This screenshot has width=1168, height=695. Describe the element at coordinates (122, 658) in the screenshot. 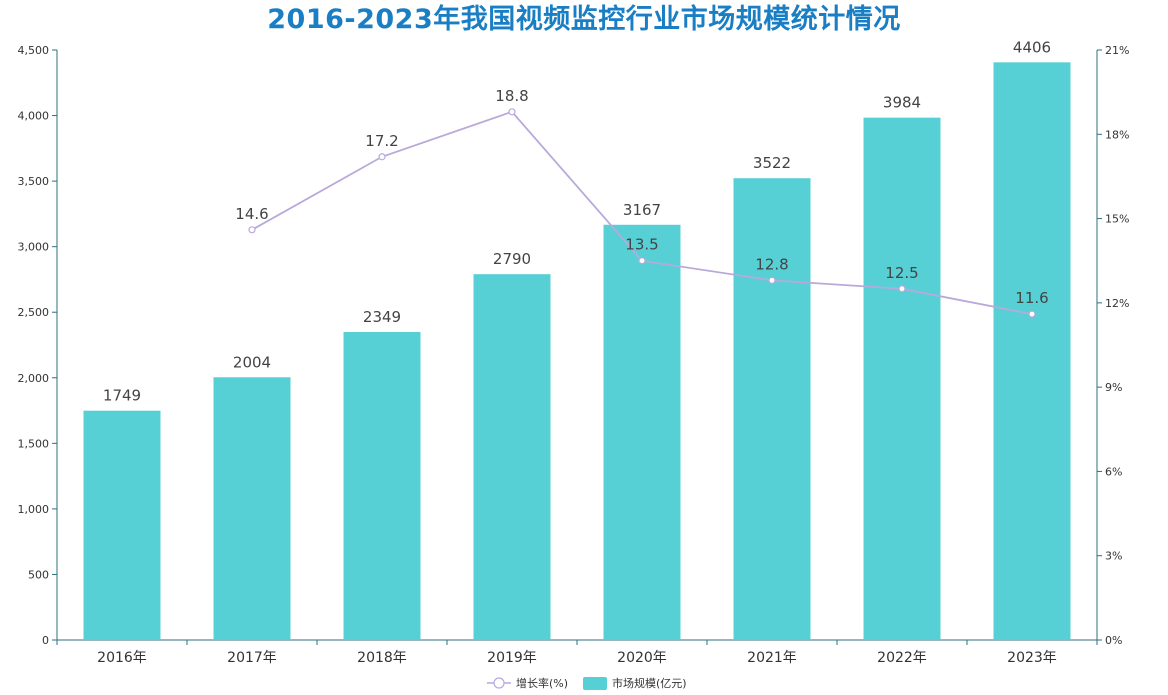

I see `x-tick-label: 2016年` at that location.